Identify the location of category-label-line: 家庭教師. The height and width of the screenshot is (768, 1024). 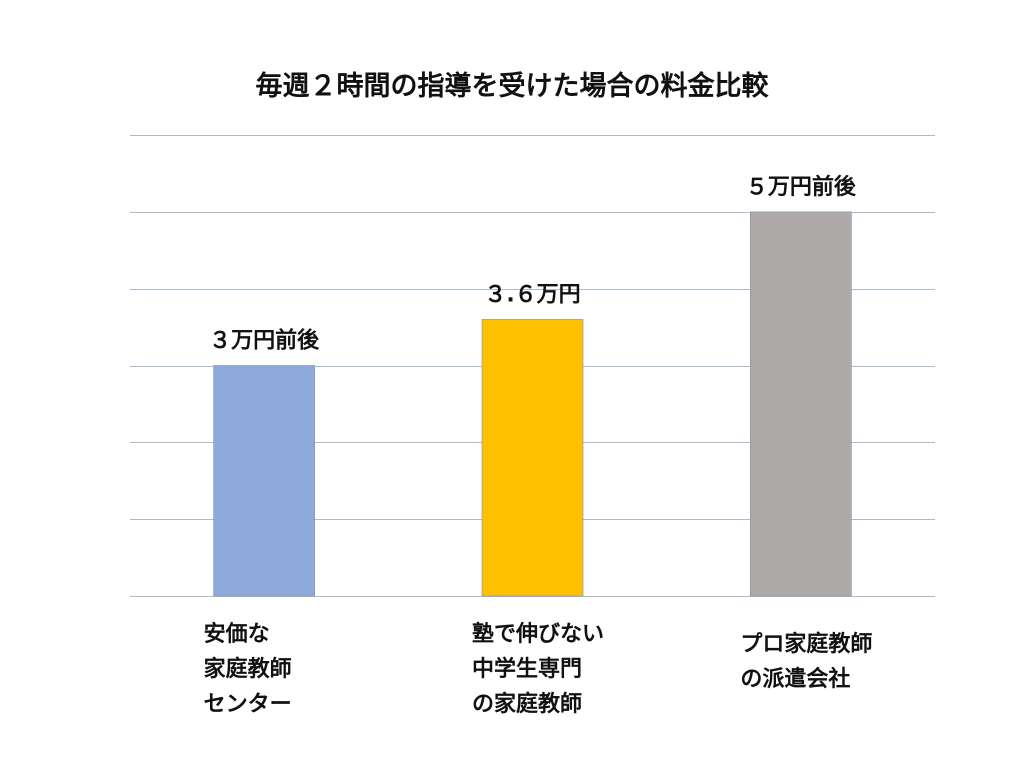
(248, 669).